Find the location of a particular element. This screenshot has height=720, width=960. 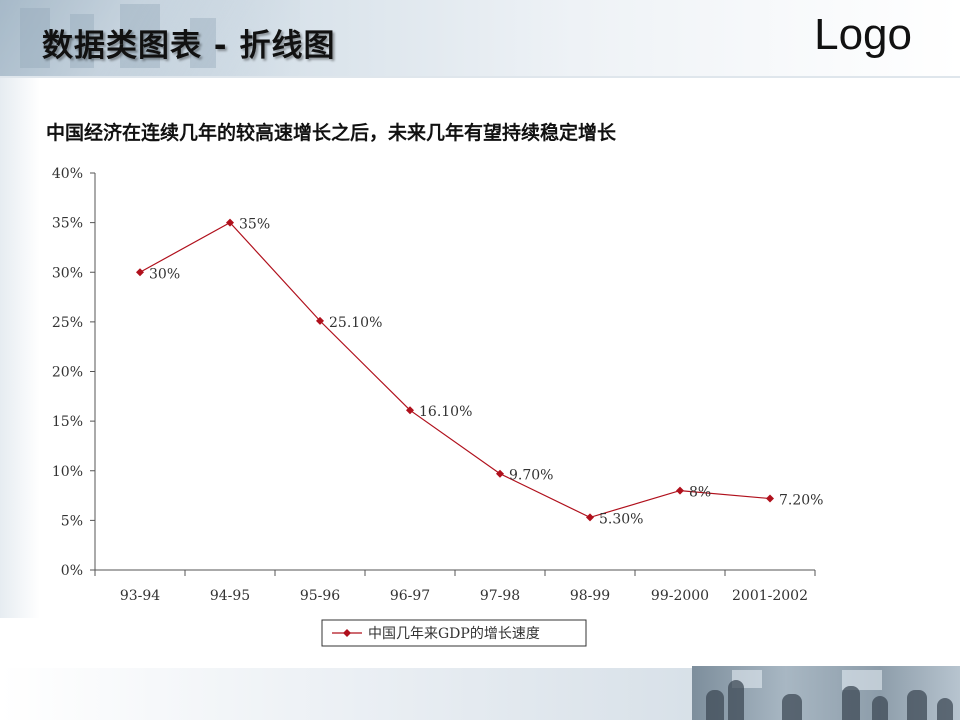

y-tick-label: 30% is located at coordinates (67, 273).